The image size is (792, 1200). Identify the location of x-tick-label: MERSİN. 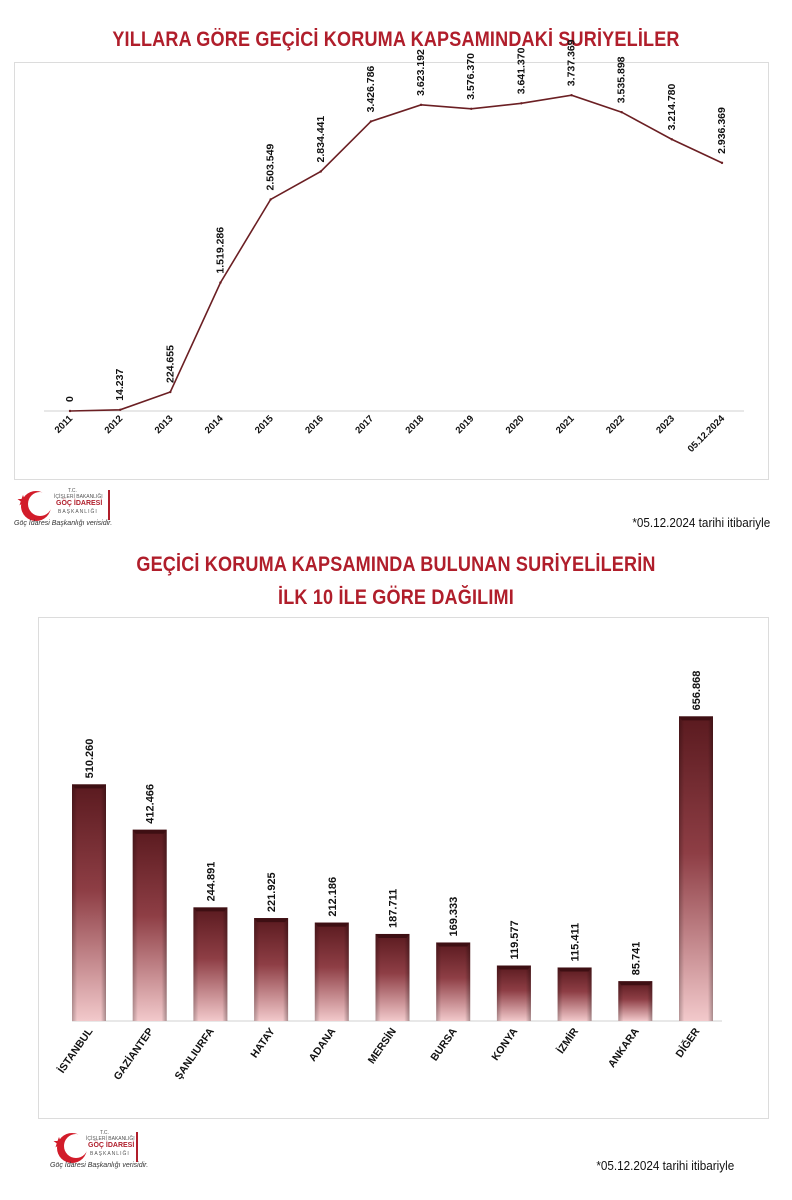
(382, 1045).